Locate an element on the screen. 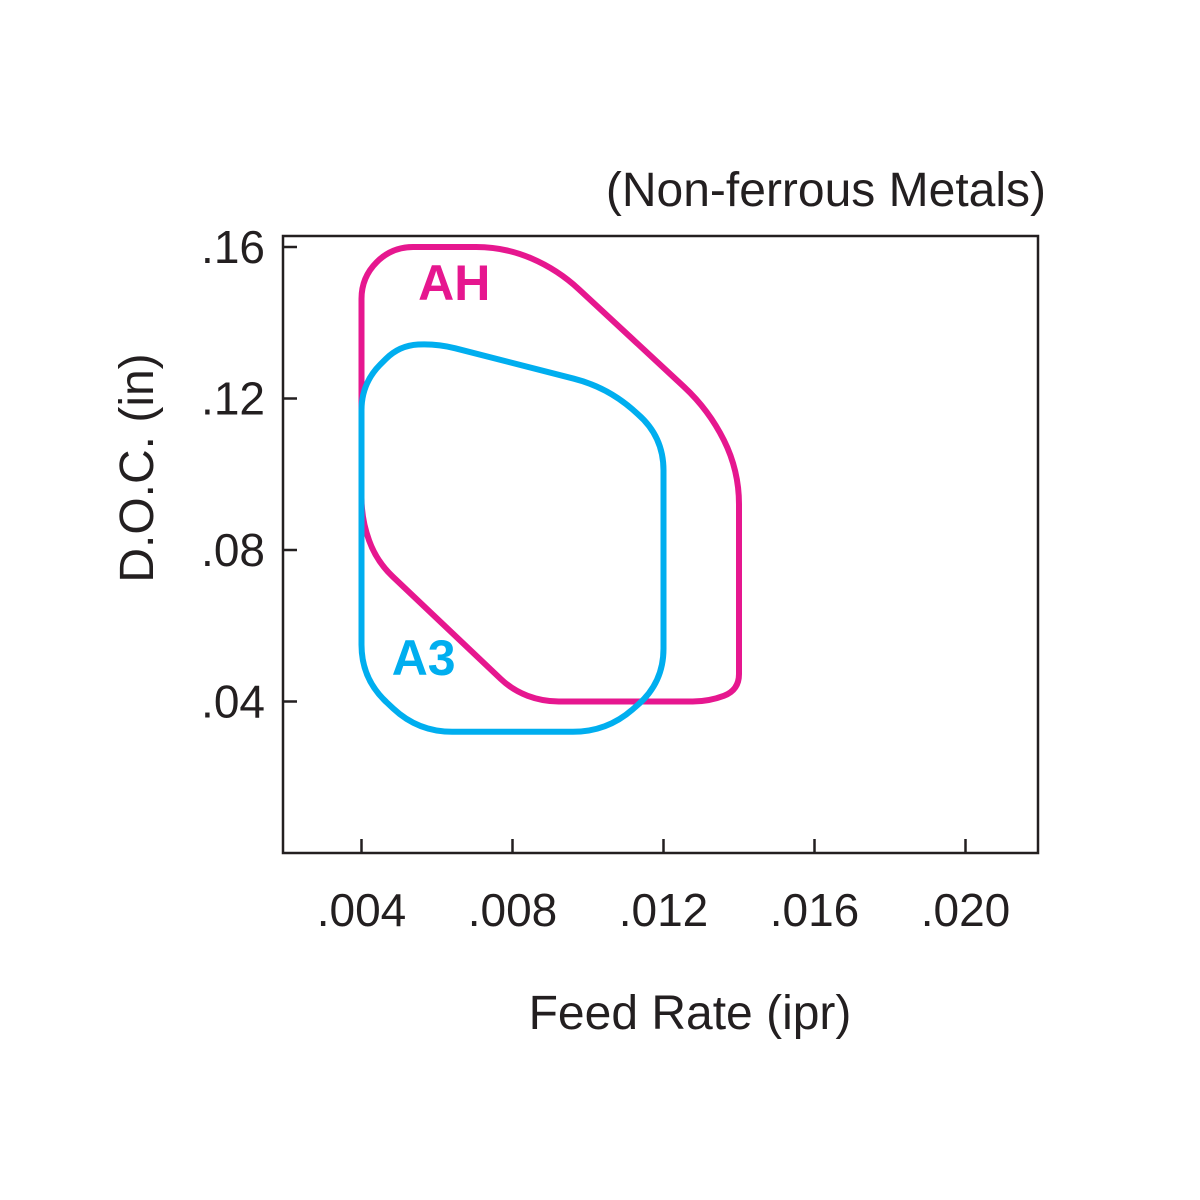 The height and width of the screenshot is (1200, 1200). x-tick-label: .020 is located at coordinates (966, 910).